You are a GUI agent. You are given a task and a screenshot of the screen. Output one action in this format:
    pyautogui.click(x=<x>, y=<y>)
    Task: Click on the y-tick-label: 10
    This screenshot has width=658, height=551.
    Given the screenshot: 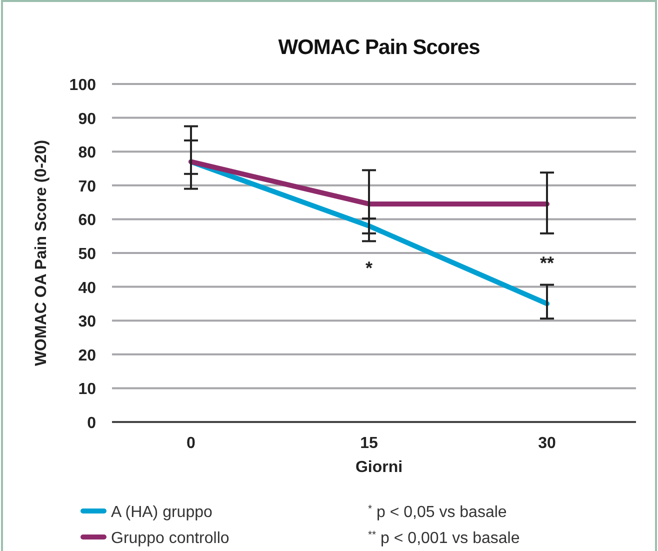 What is the action you would take?
    pyautogui.click(x=87, y=389)
    